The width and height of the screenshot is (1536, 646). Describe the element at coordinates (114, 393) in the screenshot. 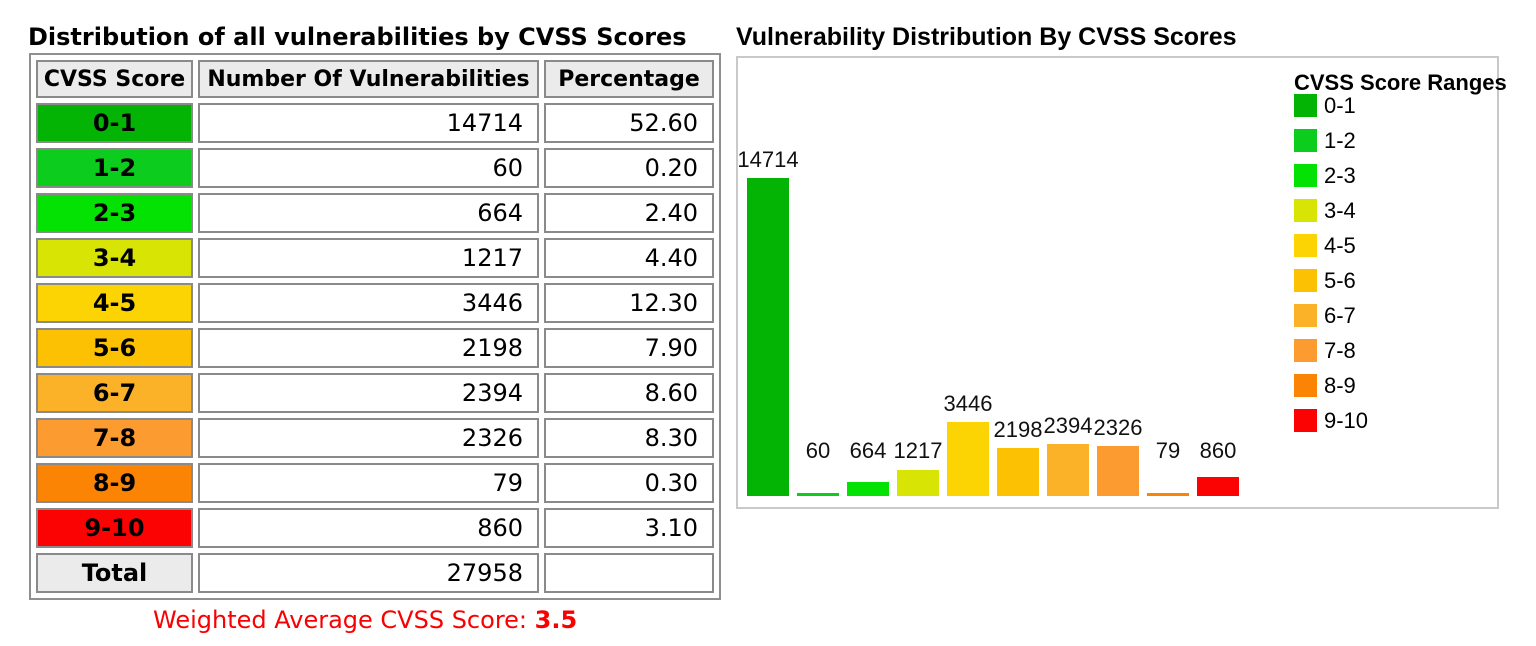

I see `range-cell: 6-7` at that location.